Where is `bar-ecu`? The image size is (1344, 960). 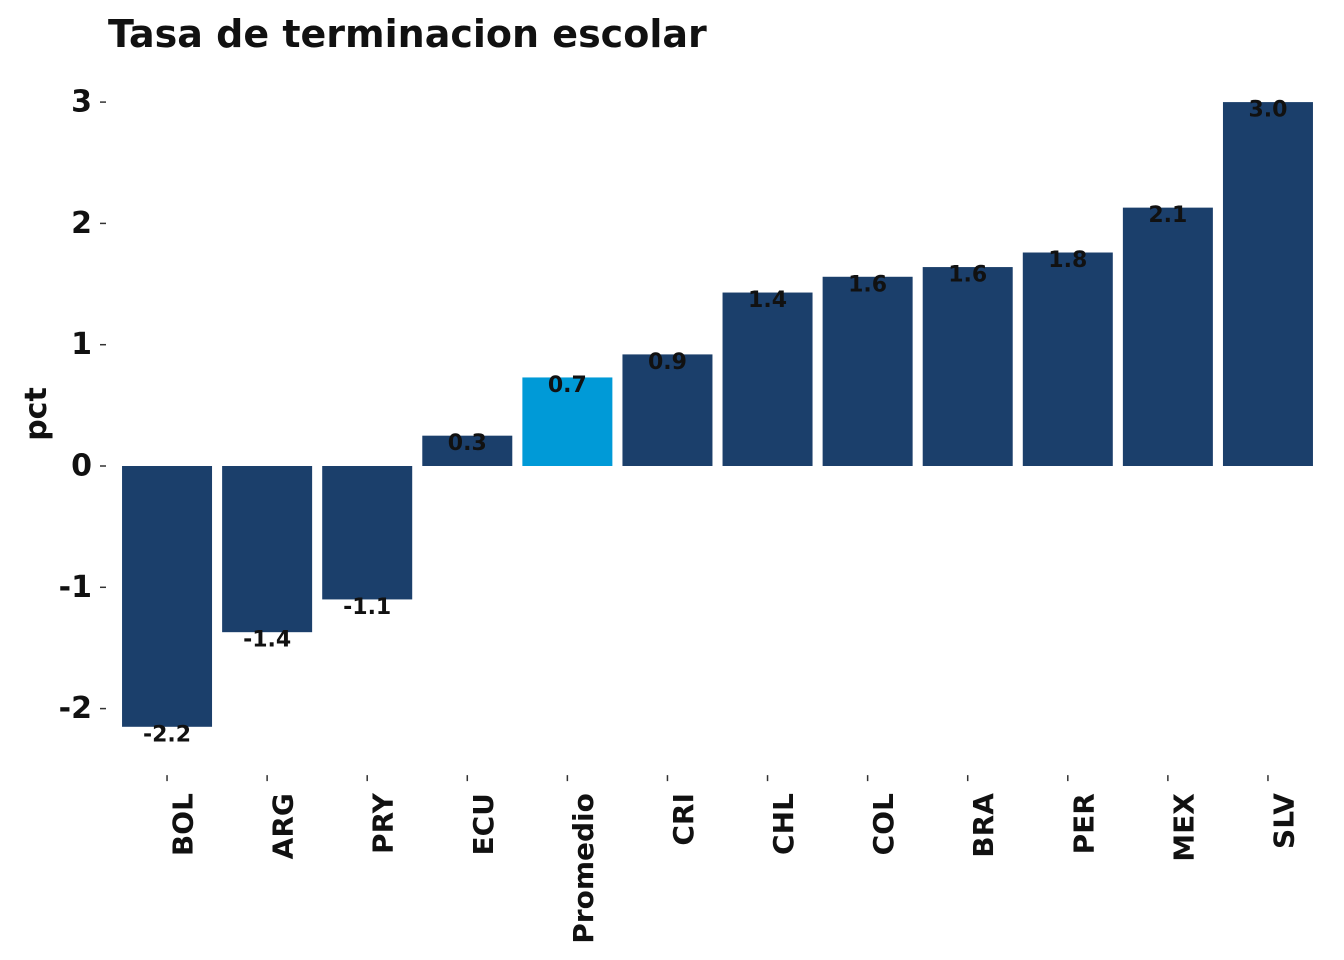
bar-ecu is located at coordinates (467, 450).